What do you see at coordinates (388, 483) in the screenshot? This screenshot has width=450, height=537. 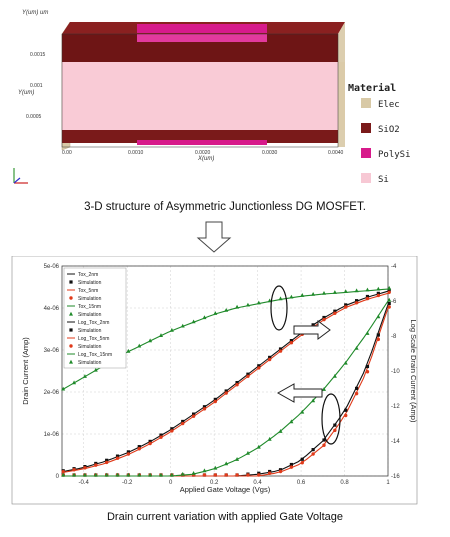 I see `x-tick-label: 1` at bounding box center [388, 483].